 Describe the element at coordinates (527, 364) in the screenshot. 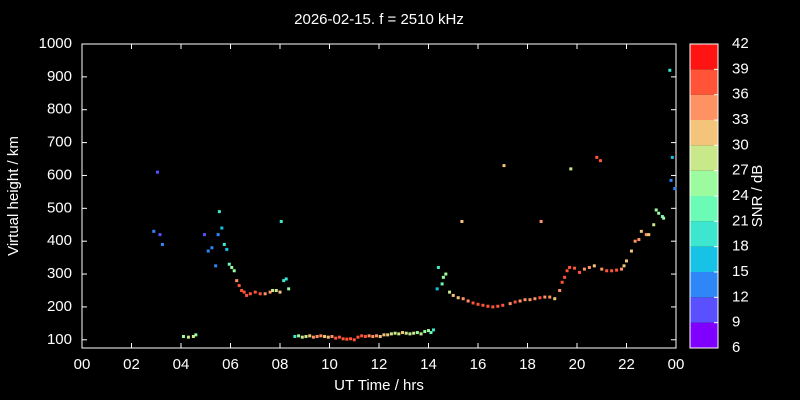

I see `x-tick-label: 18` at that location.